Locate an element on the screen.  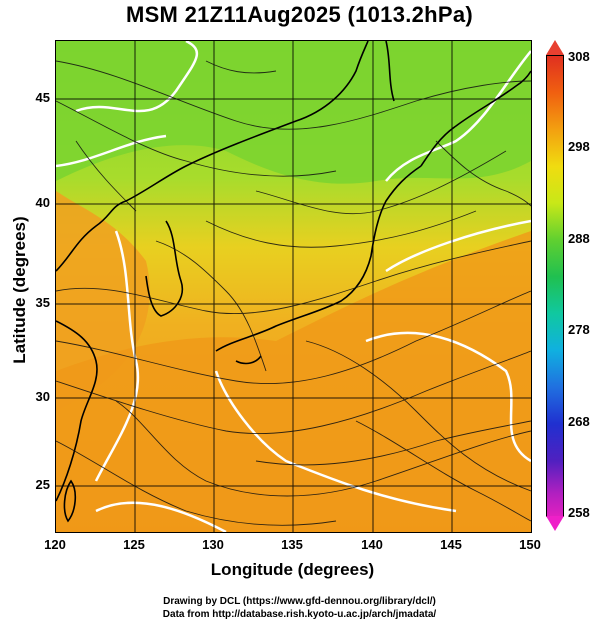
y-tick-label: 25 is located at coordinates (42, 484).